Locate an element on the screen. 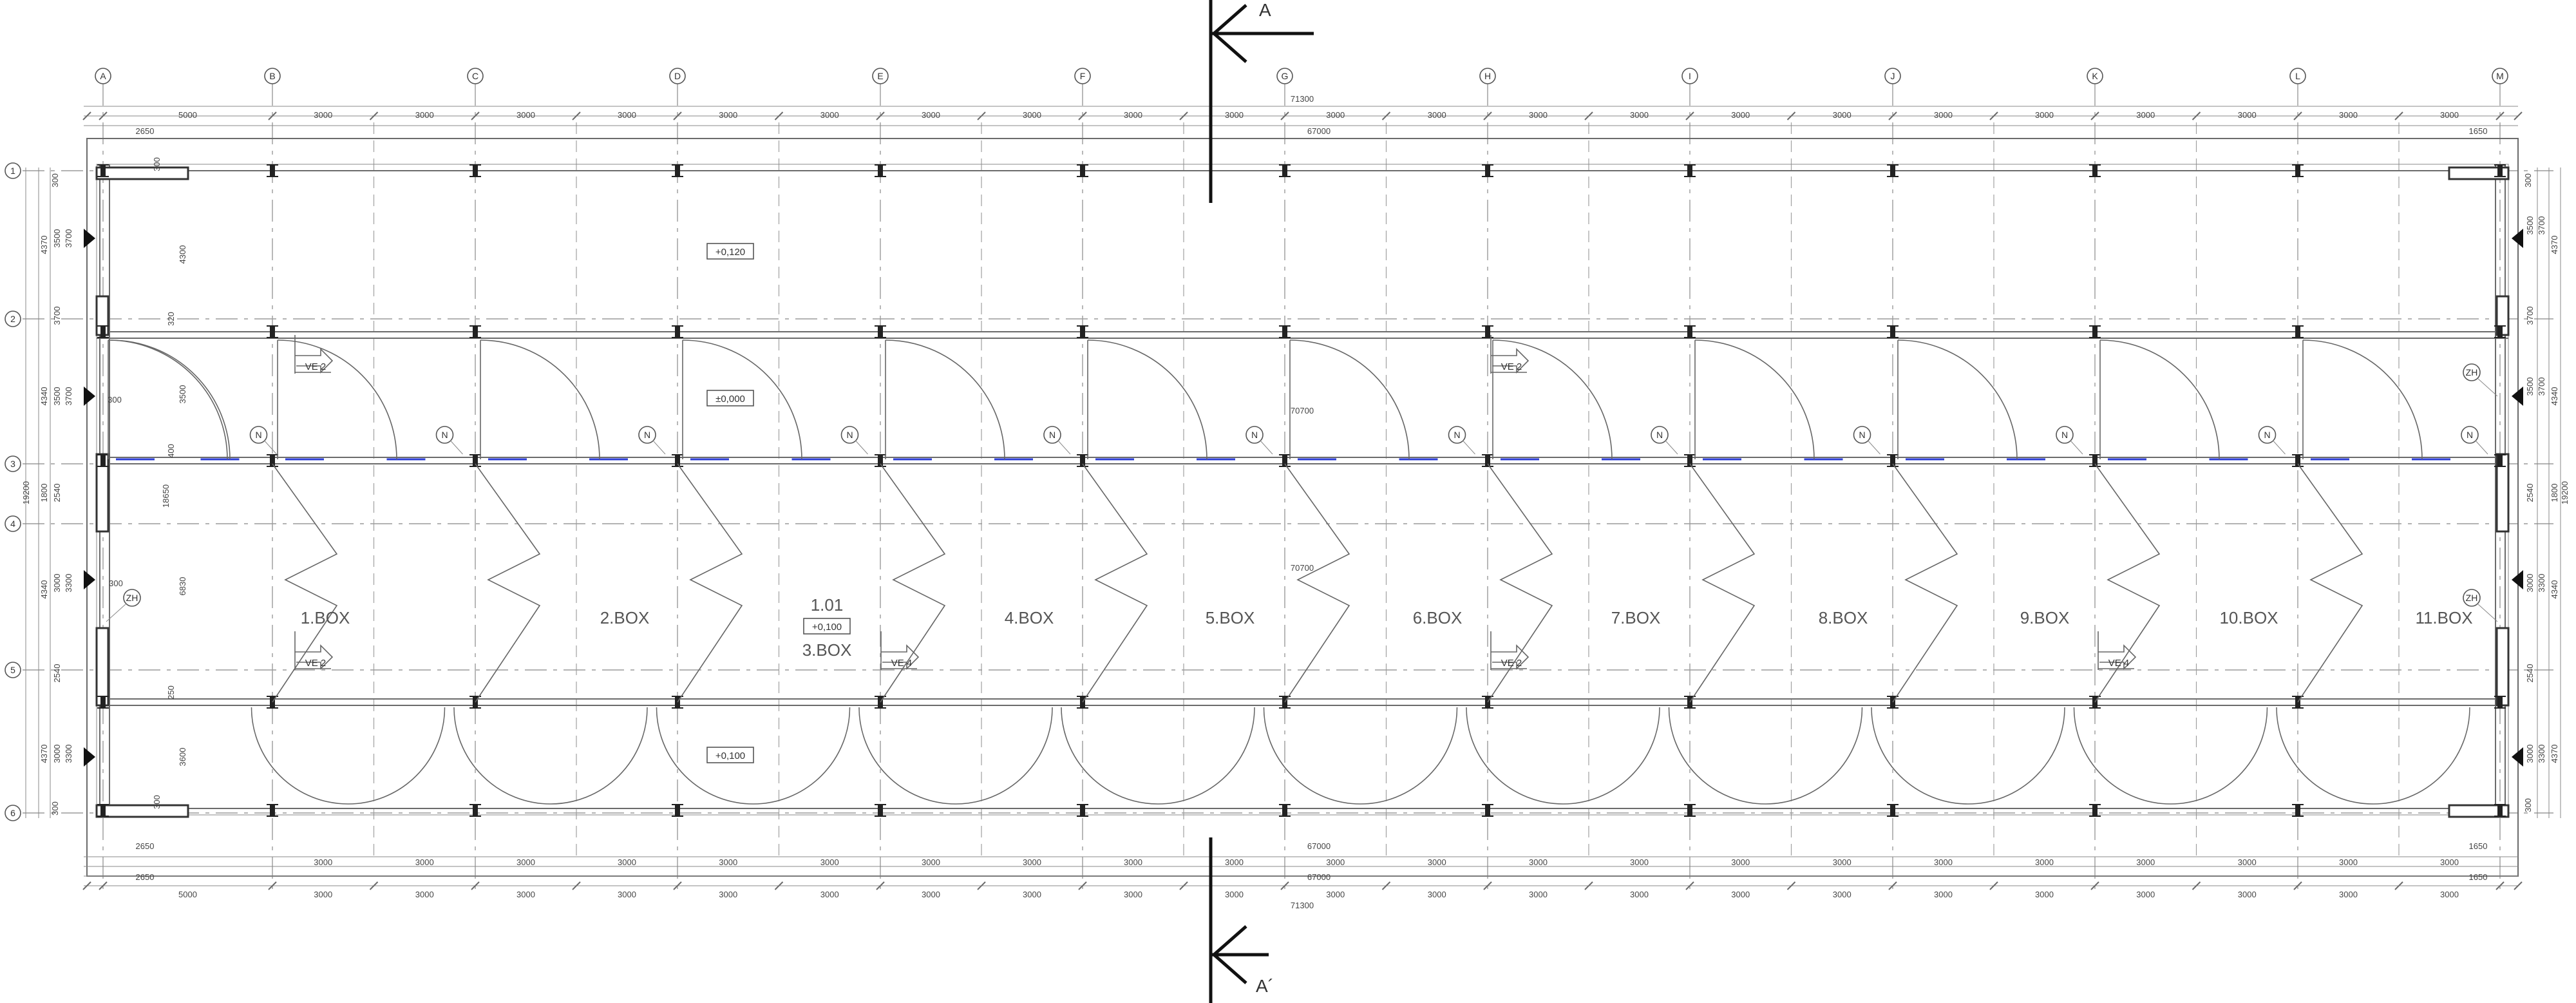 Image resolution: width=2576 pixels, height=1003 pixels. dim-right-7: 4340 is located at coordinates (2555, 397).